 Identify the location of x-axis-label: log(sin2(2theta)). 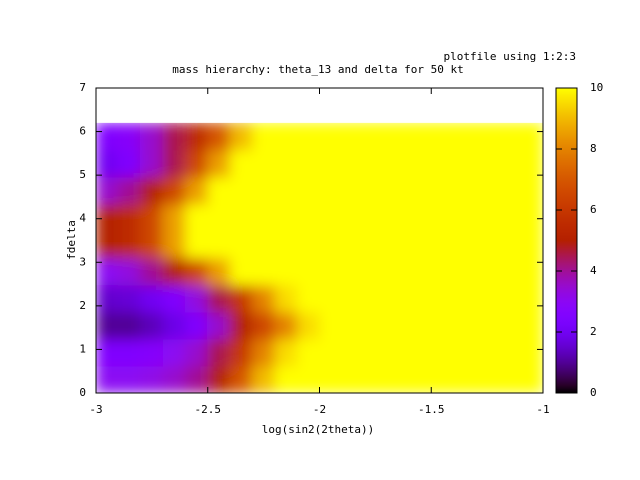
(318, 429).